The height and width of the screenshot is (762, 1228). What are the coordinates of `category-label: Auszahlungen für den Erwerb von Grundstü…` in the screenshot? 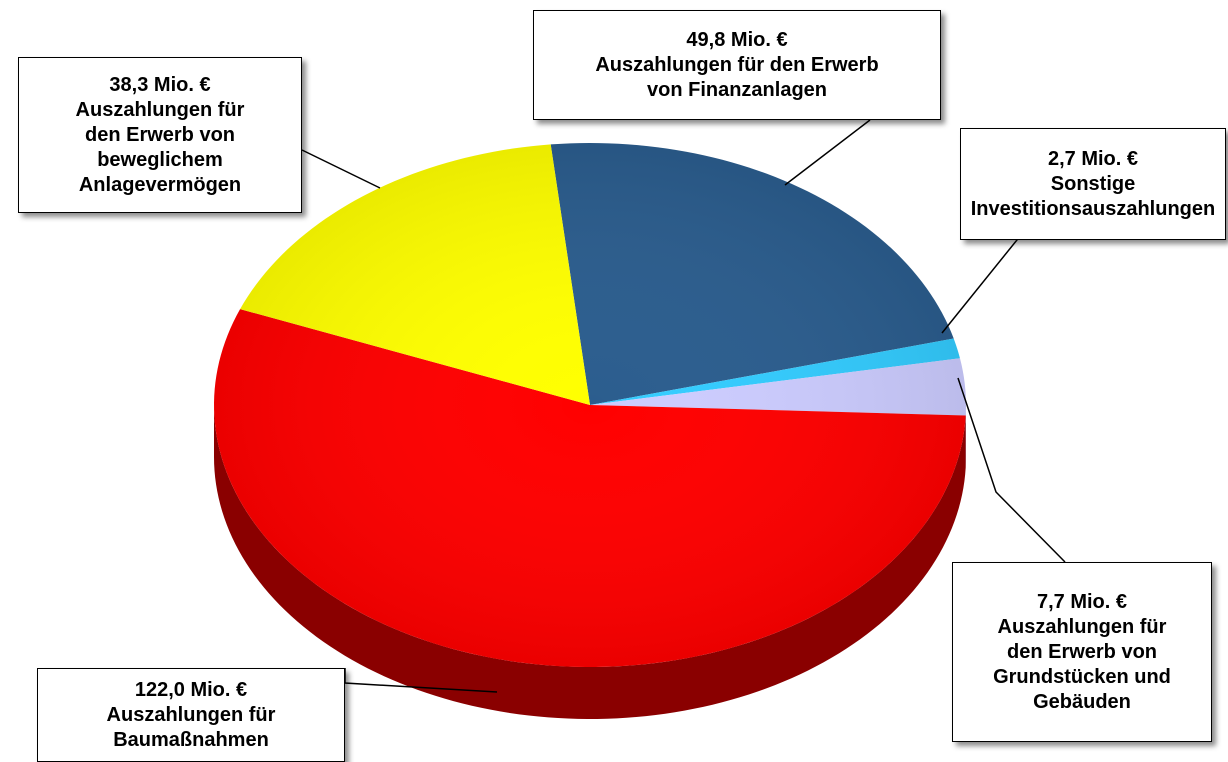 It's located at (1082, 664).